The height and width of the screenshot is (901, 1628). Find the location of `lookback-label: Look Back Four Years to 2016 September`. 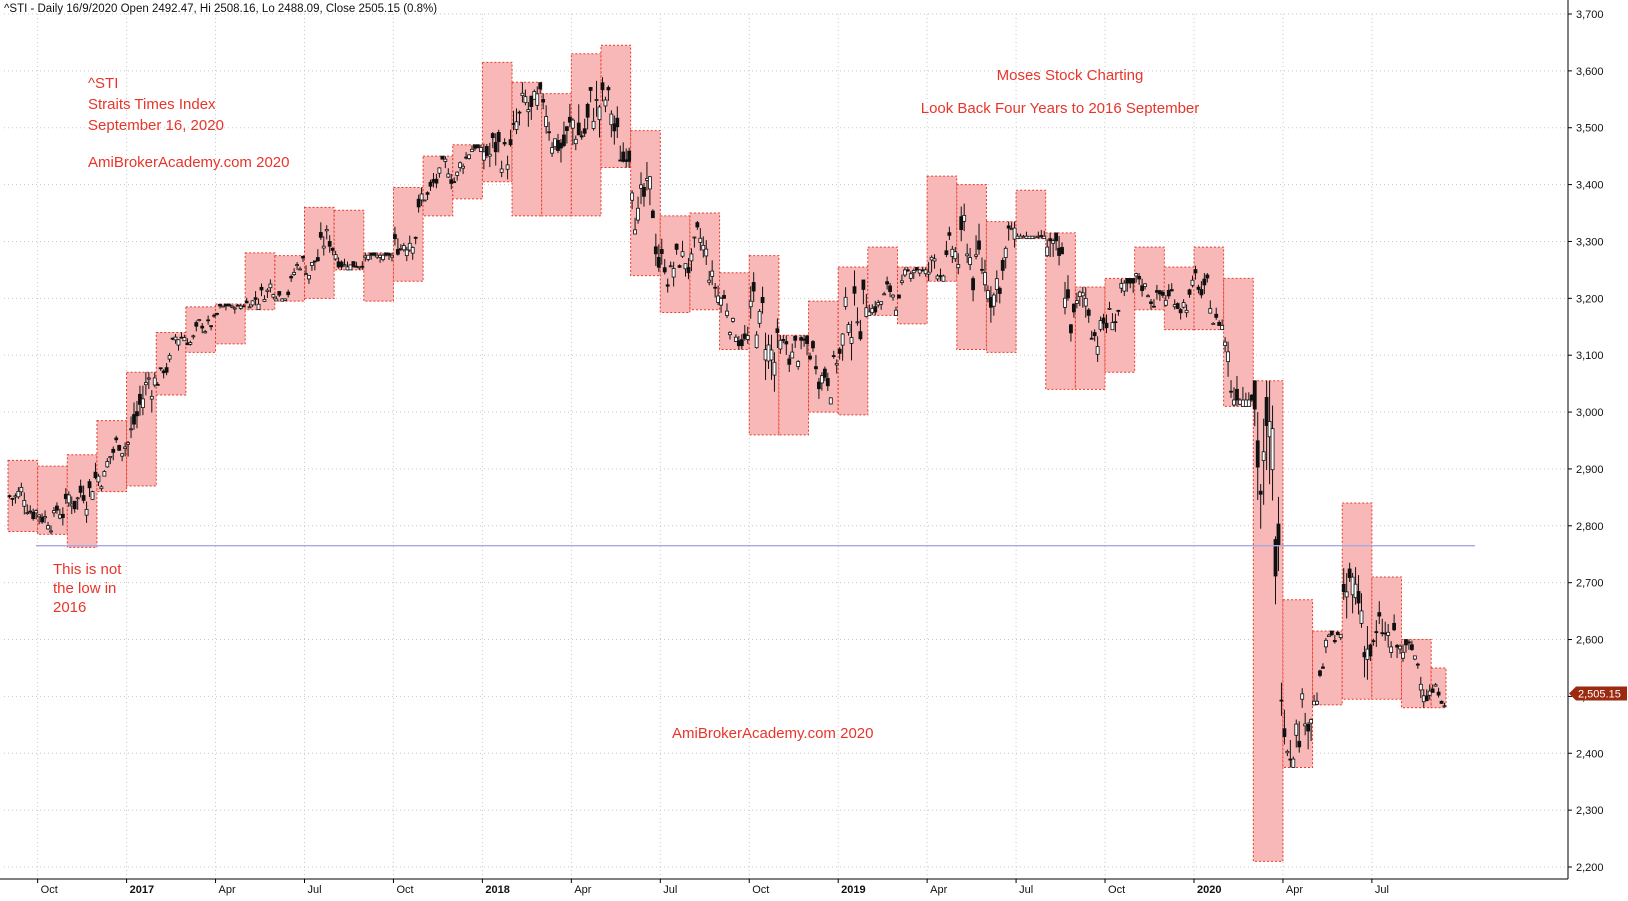

lookback-label: Look Back Four Years to 2016 September is located at coordinates (1060, 108).